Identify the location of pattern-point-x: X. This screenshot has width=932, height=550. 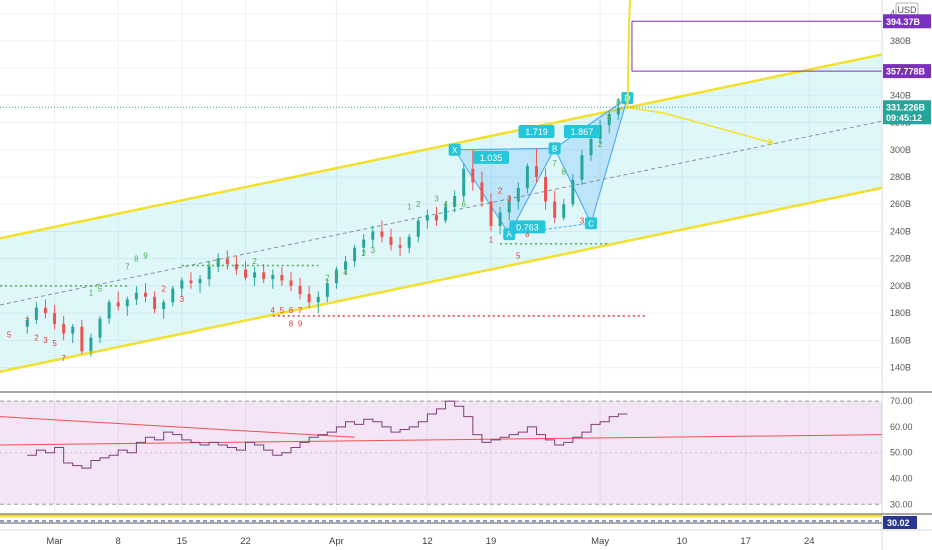
(454, 149).